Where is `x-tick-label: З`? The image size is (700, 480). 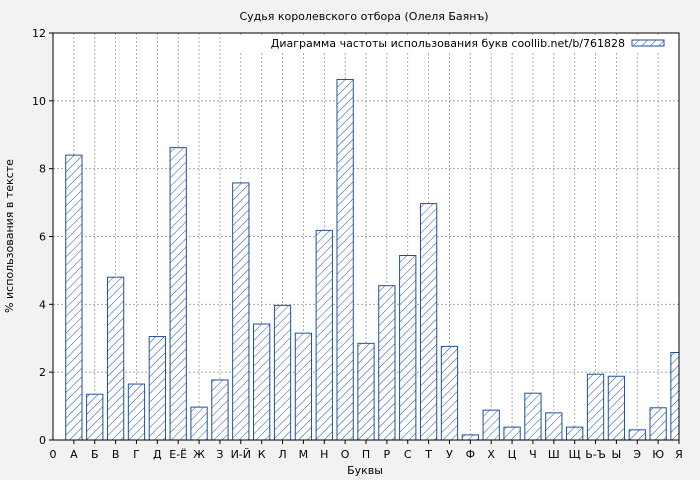
x-tick-label: З is located at coordinates (219, 454).